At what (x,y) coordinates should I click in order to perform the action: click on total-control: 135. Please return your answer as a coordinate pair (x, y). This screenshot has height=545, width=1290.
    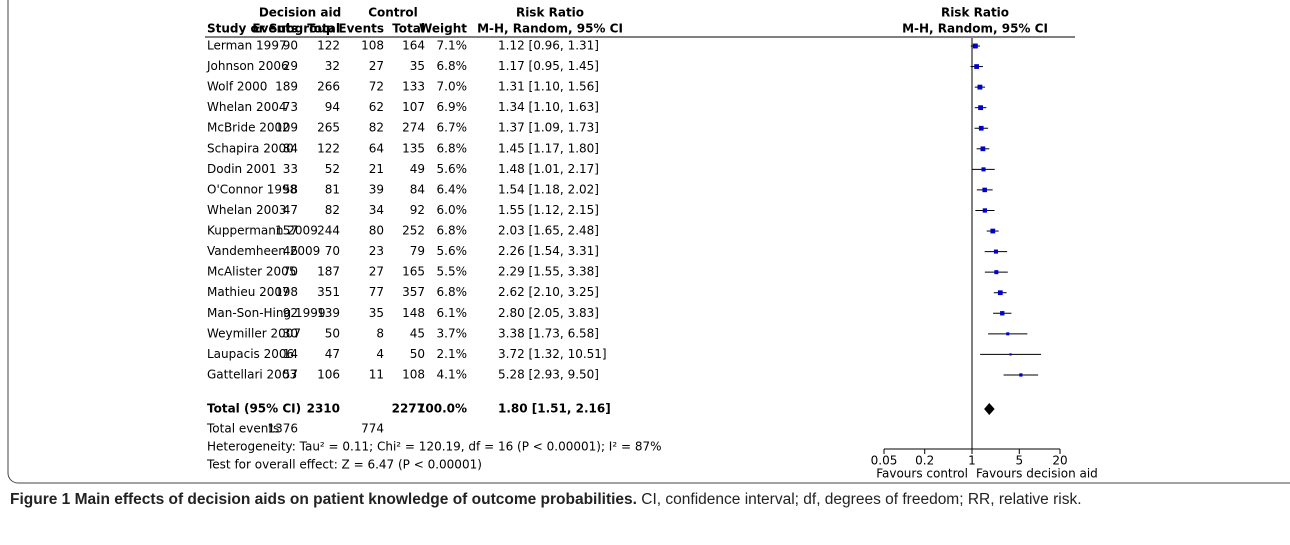
    Looking at the image, I should click on (413, 148).